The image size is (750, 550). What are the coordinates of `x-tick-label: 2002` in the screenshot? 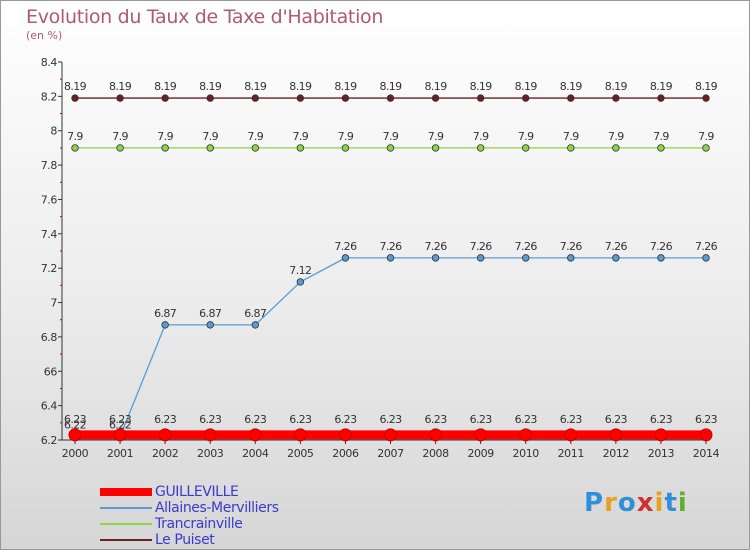 It's located at (165, 453).